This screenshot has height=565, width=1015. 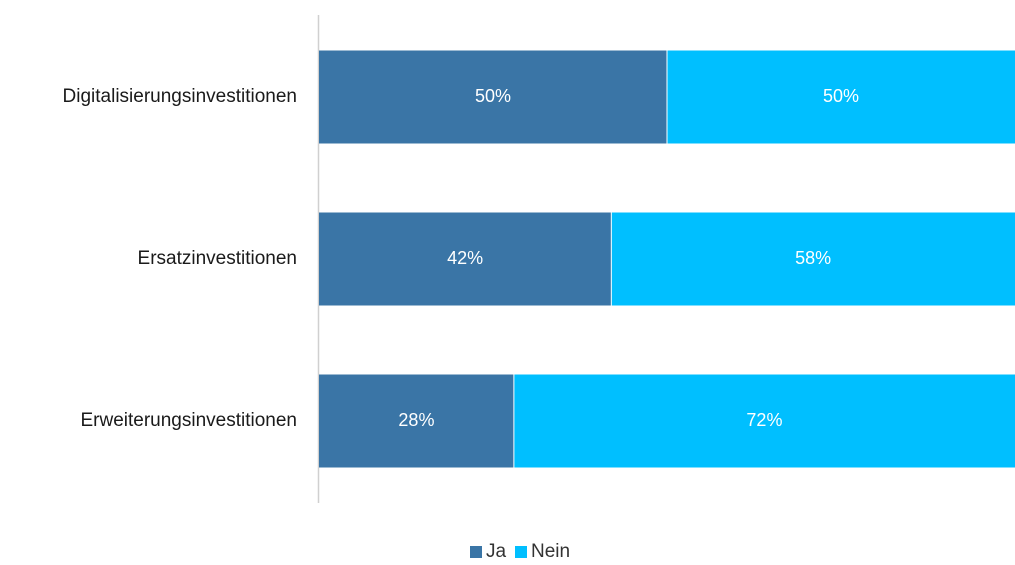 I want to click on data-label-ja-ersatzinvestitionen: 42%, so click(x=465, y=258).